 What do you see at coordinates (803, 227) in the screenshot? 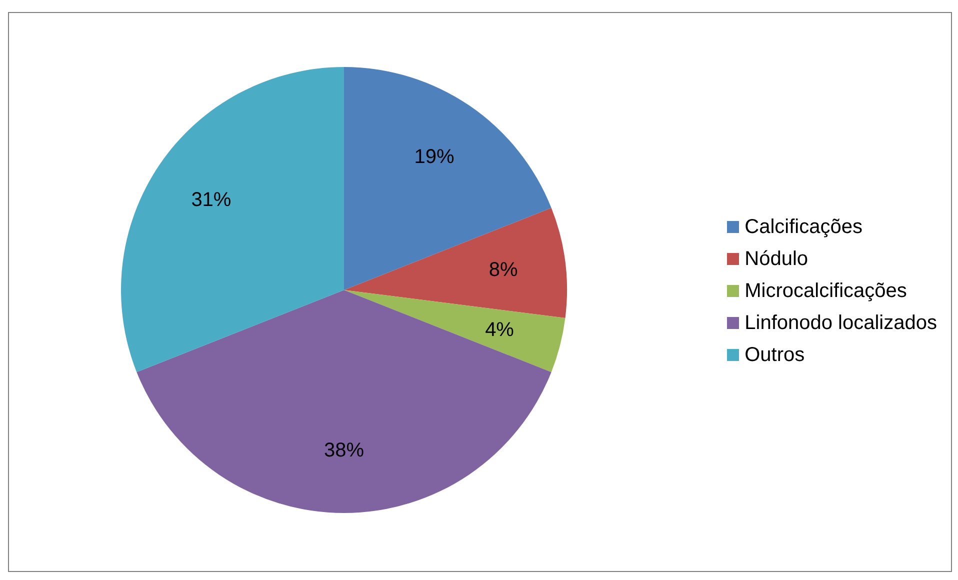
I see `legend-label: Calcificações` at bounding box center [803, 227].